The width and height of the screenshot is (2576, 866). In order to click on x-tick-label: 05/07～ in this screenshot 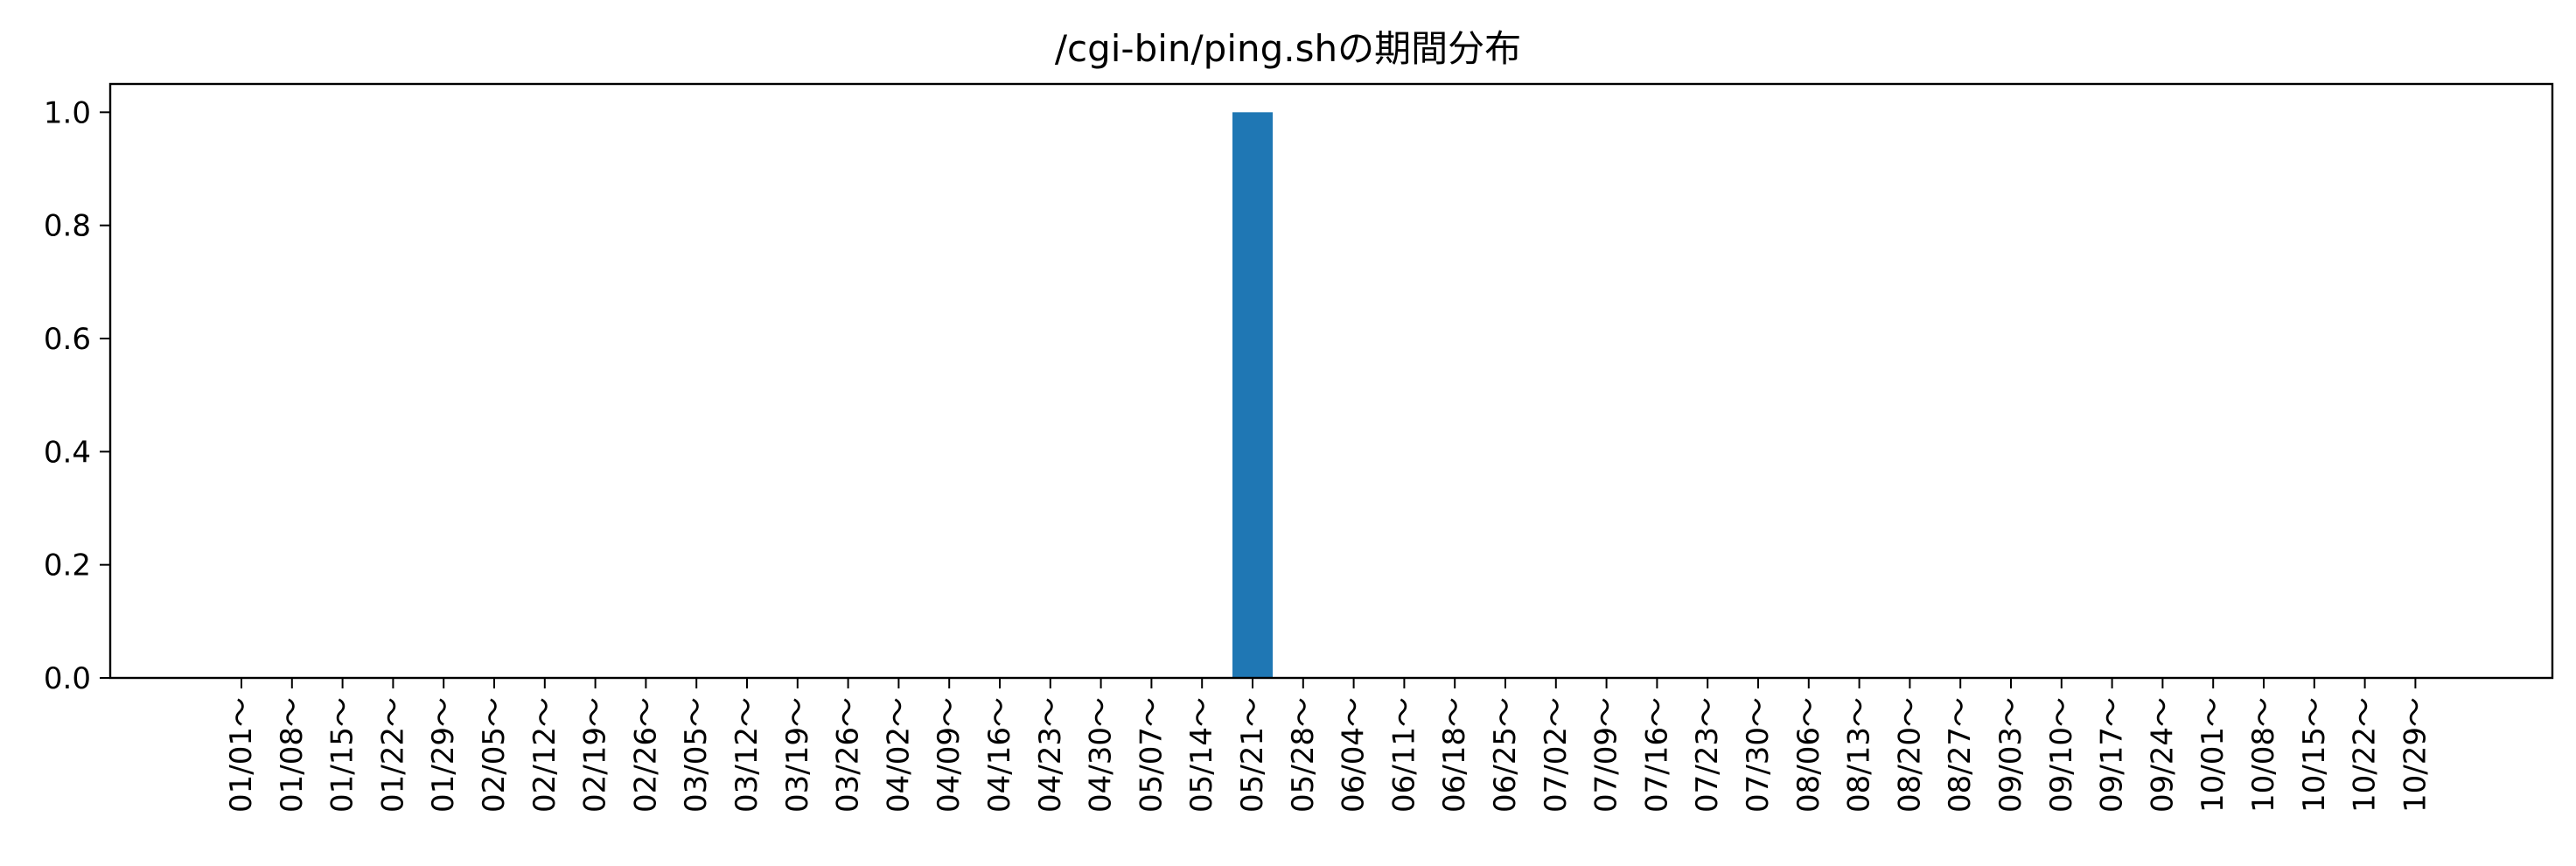, I will do `click(1151, 755)`.